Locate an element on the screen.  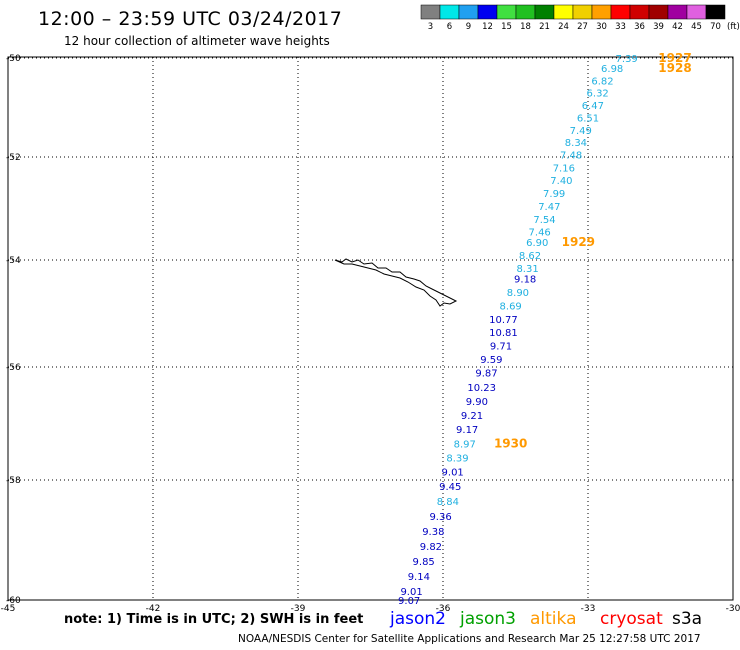
color-scale-label: 24 is located at coordinates (563, 27).